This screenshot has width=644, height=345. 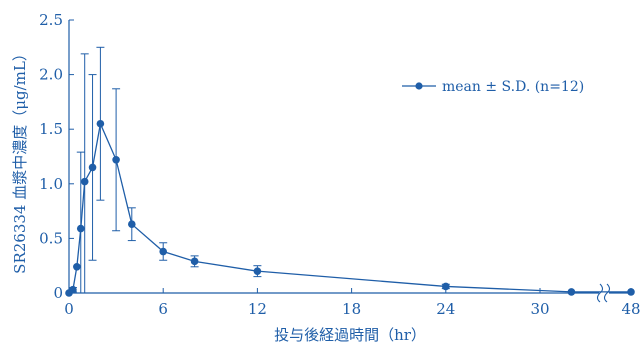 I want to click on x-tick-label: 0, so click(x=69, y=309).